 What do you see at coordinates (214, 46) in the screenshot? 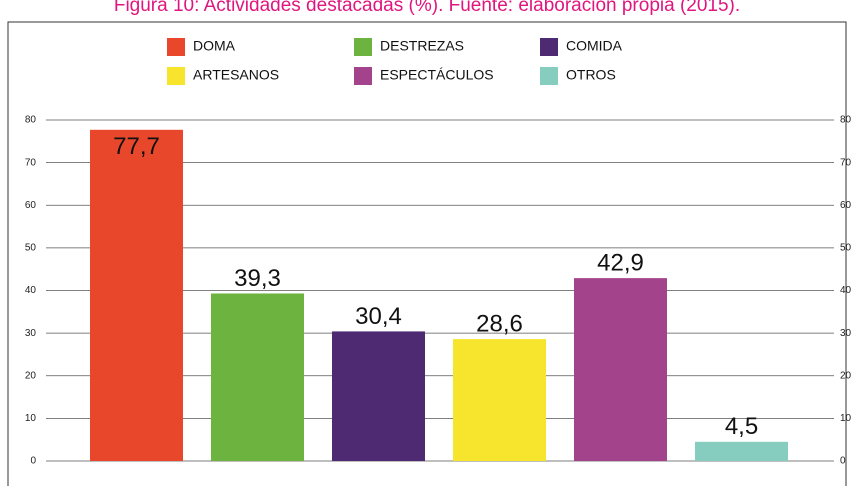
I see `legend-label: DOMA` at bounding box center [214, 46].